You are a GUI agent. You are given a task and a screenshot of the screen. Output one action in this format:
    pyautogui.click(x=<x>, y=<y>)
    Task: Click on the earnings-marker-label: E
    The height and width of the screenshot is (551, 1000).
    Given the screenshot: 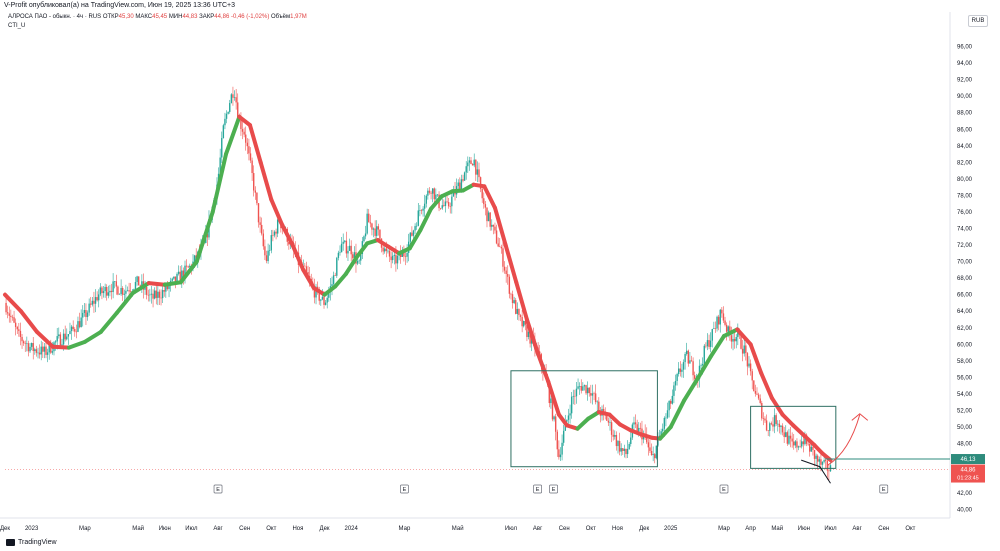 What is the action you would take?
    pyautogui.click(x=218, y=490)
    